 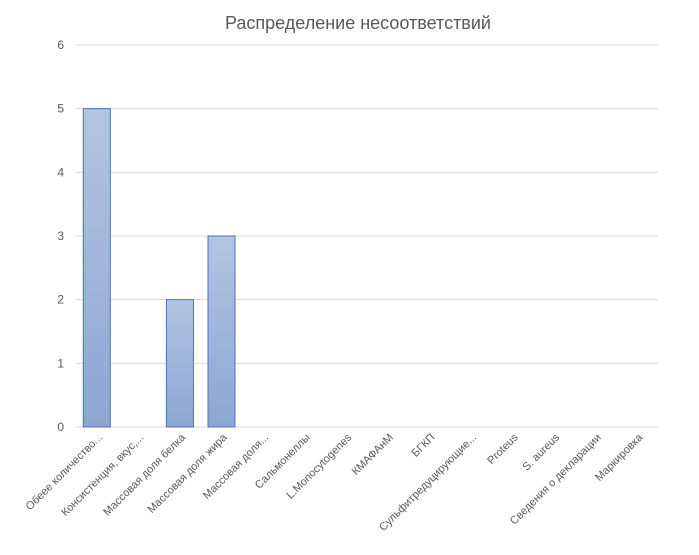 I want to click on y-tick-label: 5, so click(x=60, y=109).